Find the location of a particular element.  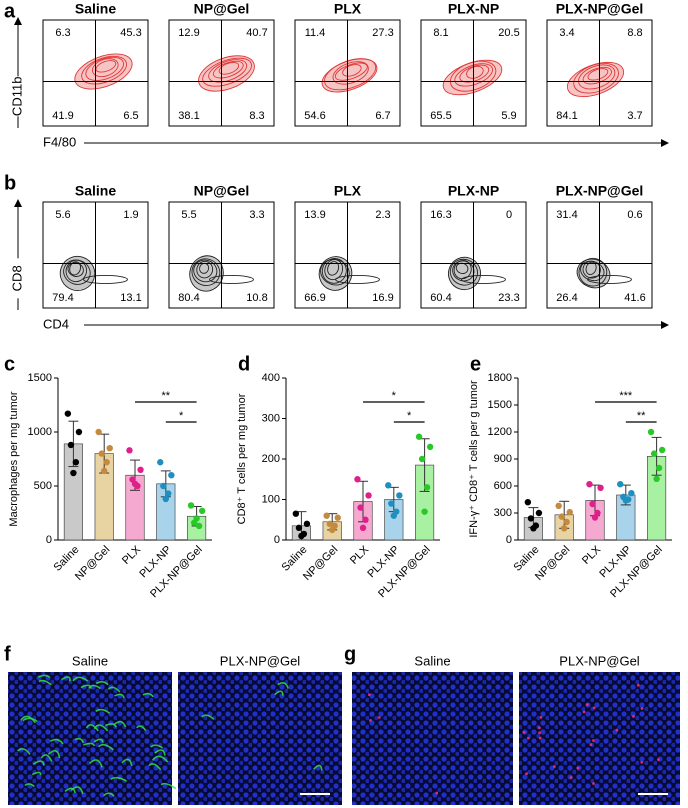

quadrant-value: 10.8 is located at coordinates (256, 298).